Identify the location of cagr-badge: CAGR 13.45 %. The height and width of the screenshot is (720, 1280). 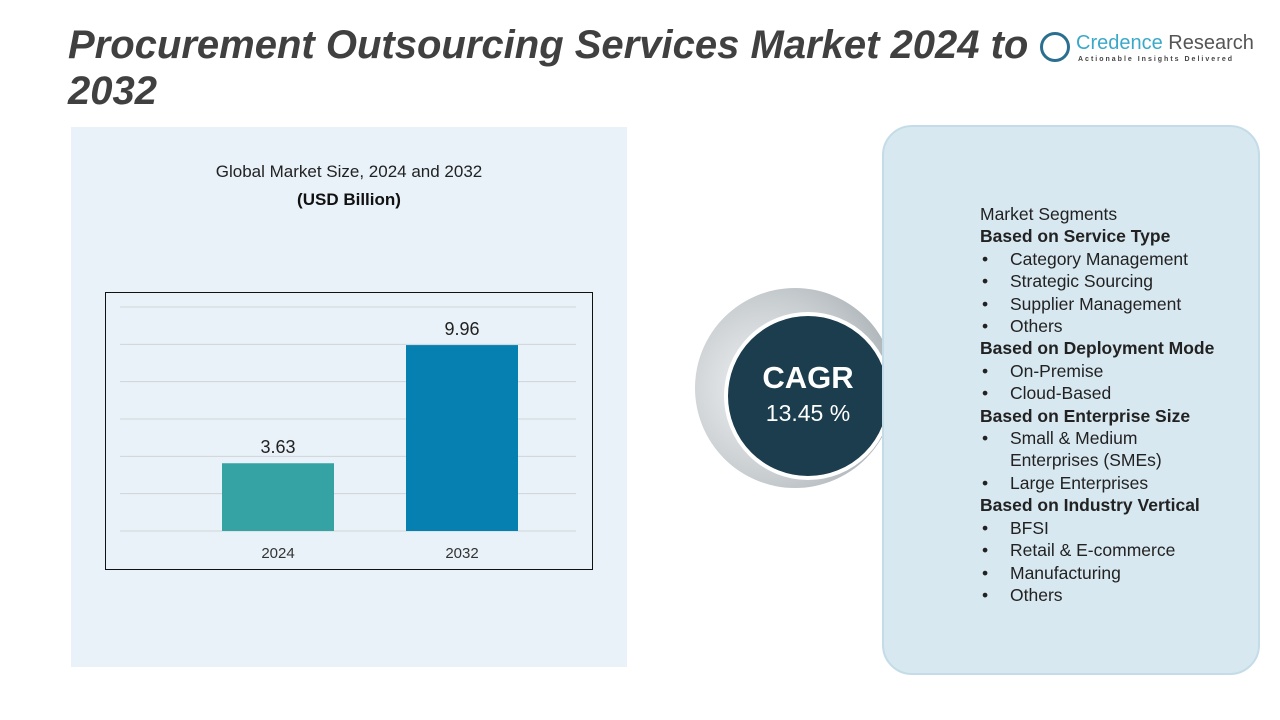
(795, 388).